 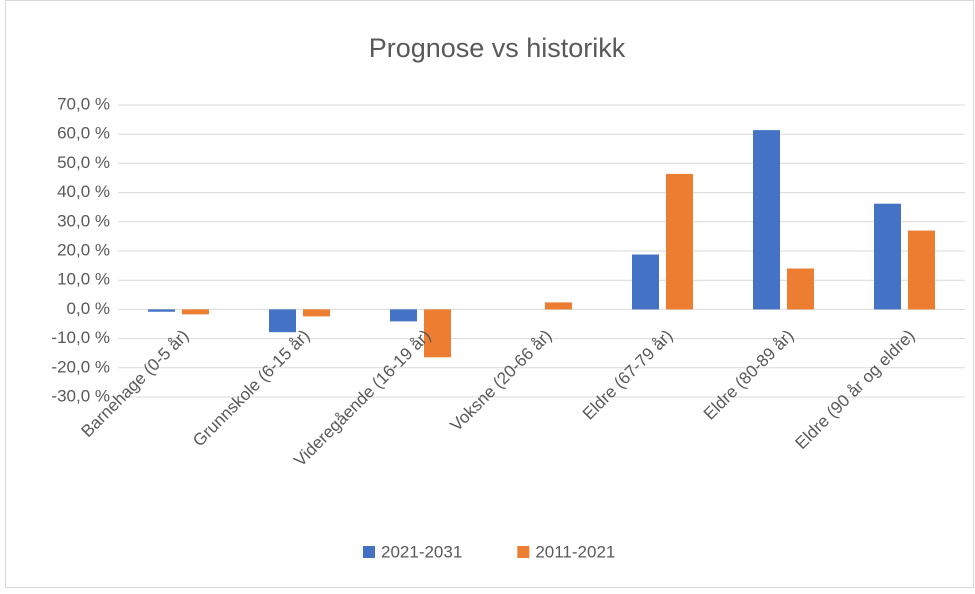 I want to click on y-tick-label: 0,0 %, so click(x=88, y=308).